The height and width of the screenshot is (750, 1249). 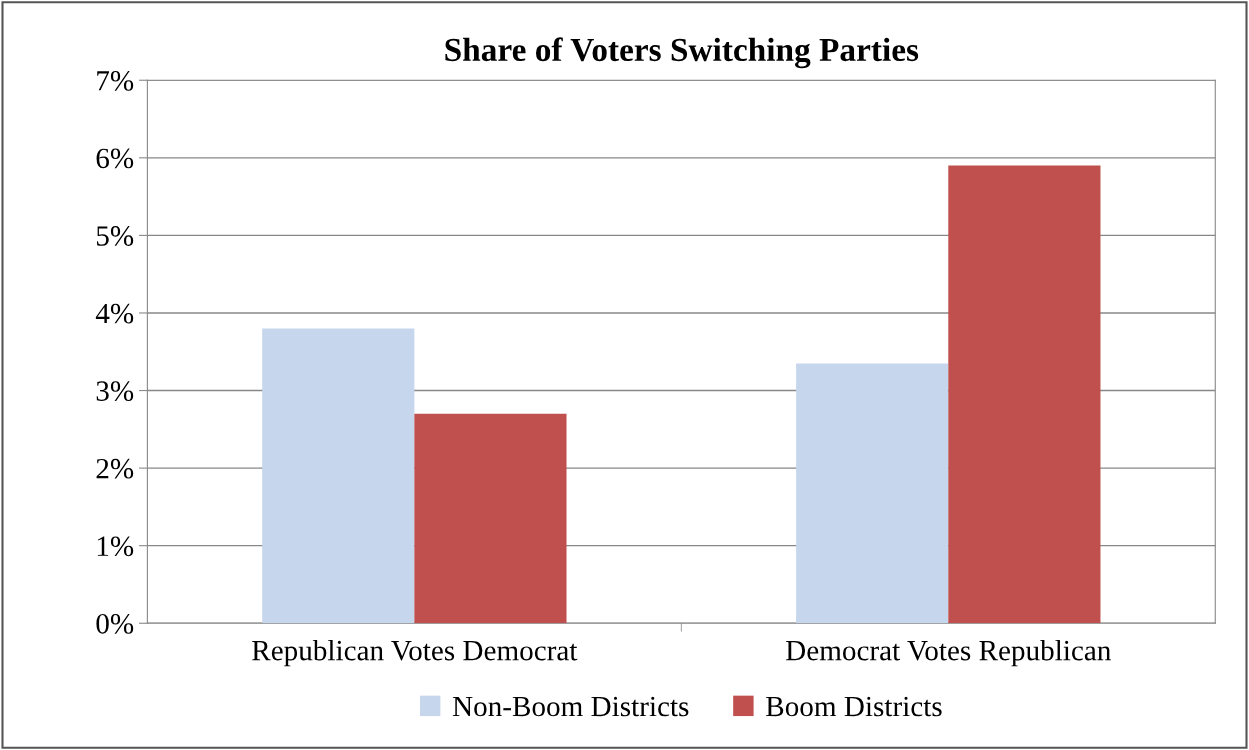 I want to click on y-tick-label: 0%, so click(x=115, y=623).